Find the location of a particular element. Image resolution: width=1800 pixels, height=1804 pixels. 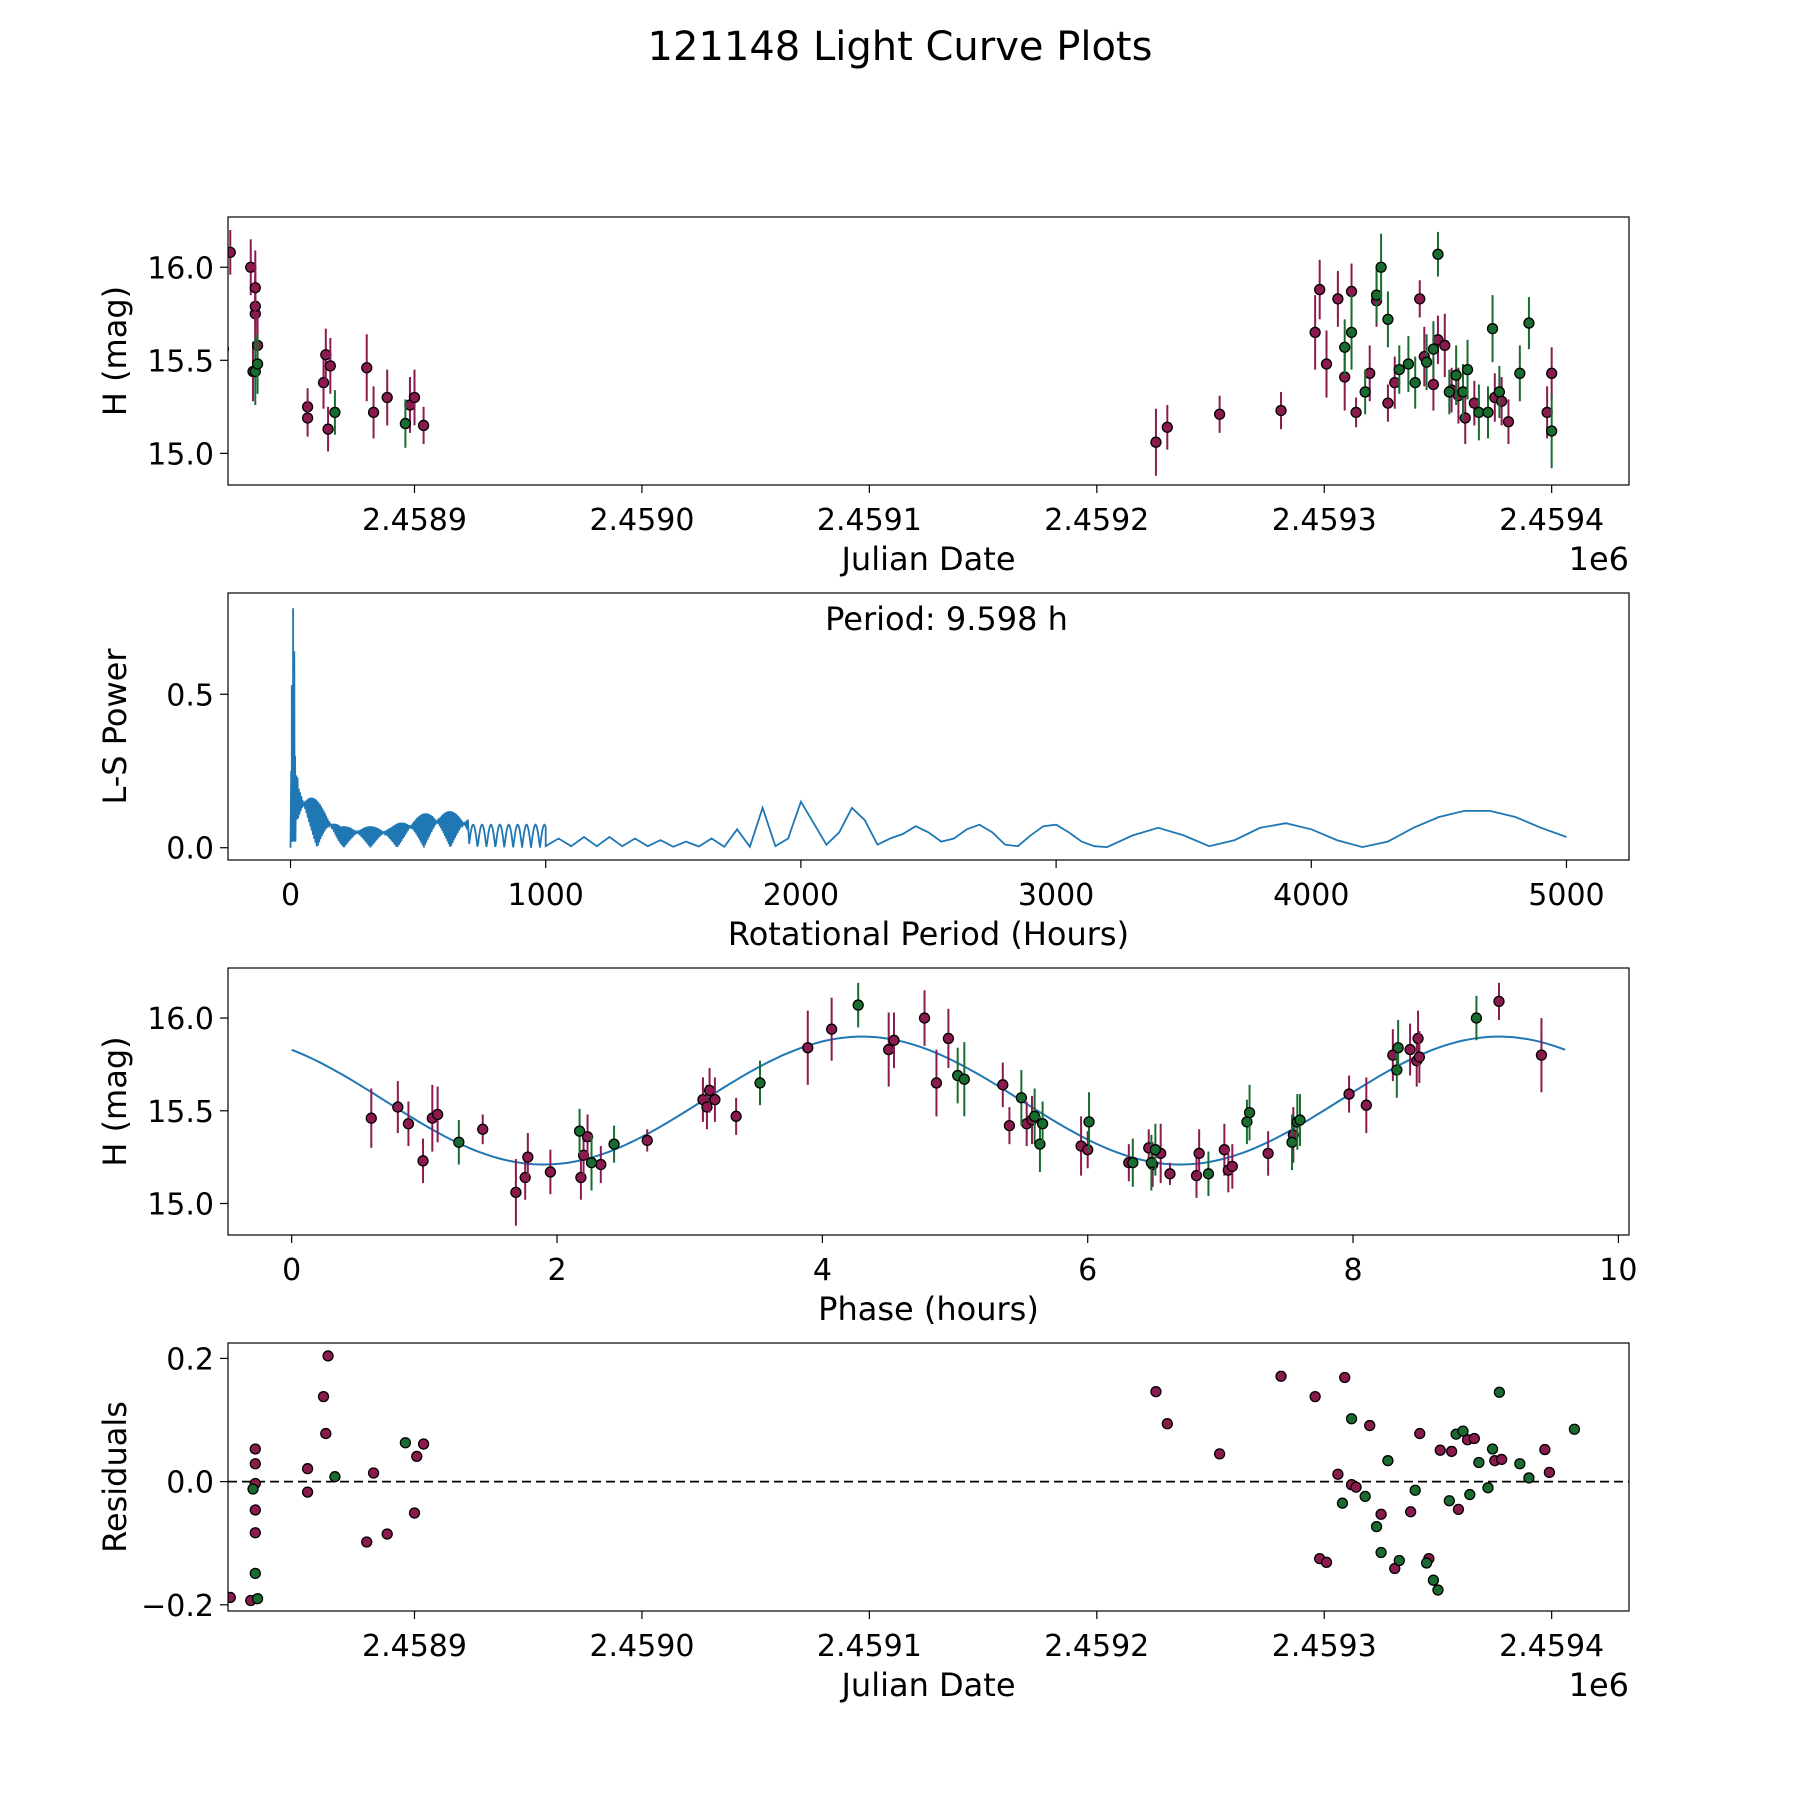

x-tick-label: 4 is located at coordinates (822, 1270).